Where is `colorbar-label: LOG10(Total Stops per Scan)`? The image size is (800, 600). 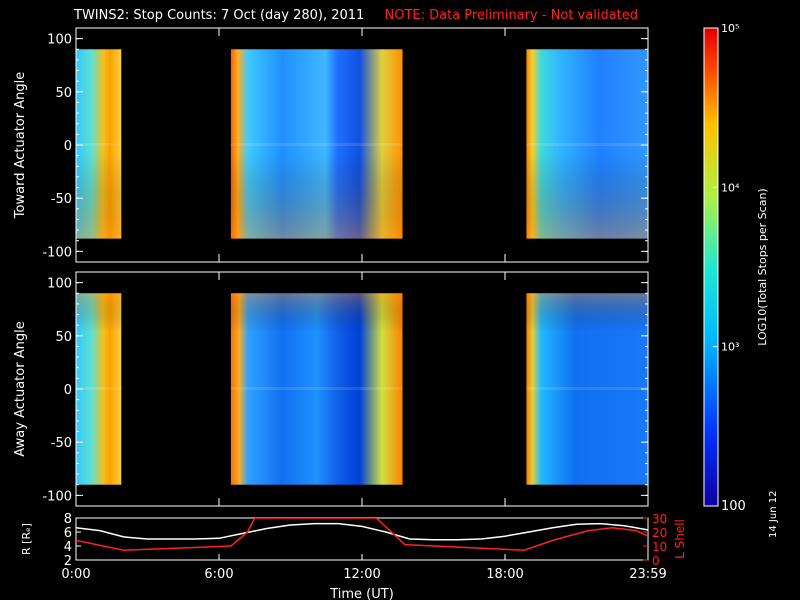
colorbar-label: LOG10(Total Stops per Scan) is located at coordinates (762, 266).